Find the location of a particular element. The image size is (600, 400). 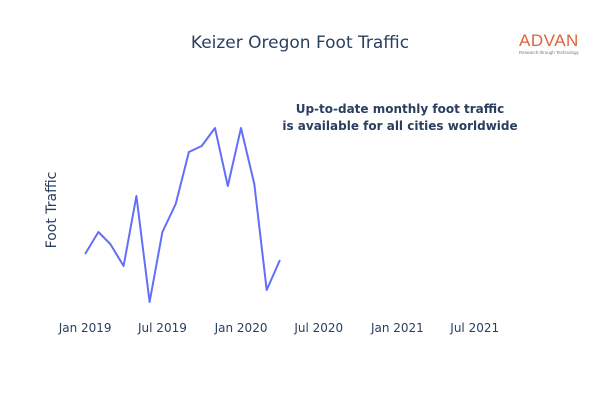

y-axis-label: Foot Traffic is located at coordinates (52, 210).